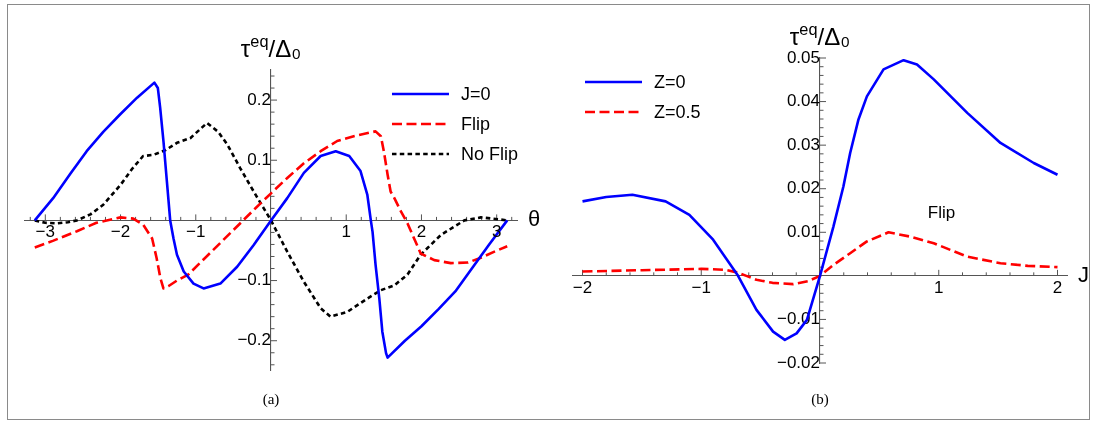  I want to click on y-tick-label: 0.05, so click(803, 57).